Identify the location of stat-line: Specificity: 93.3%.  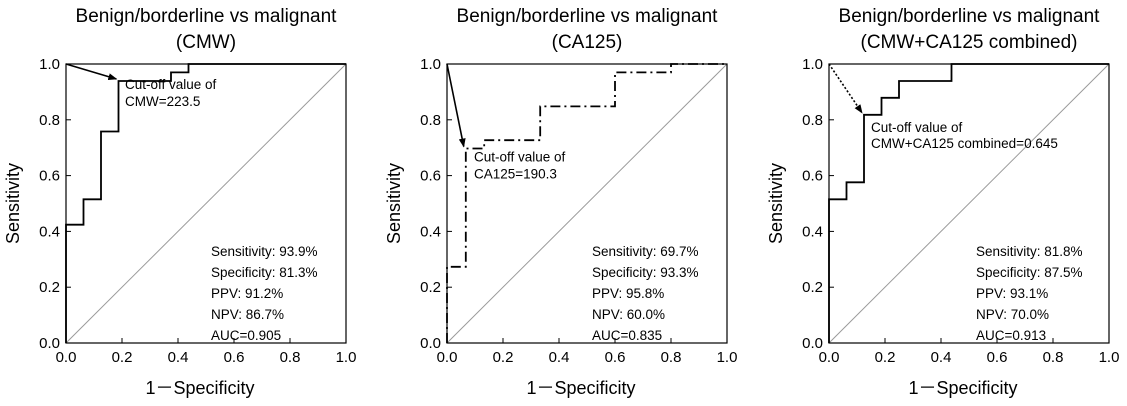
(645, 272).